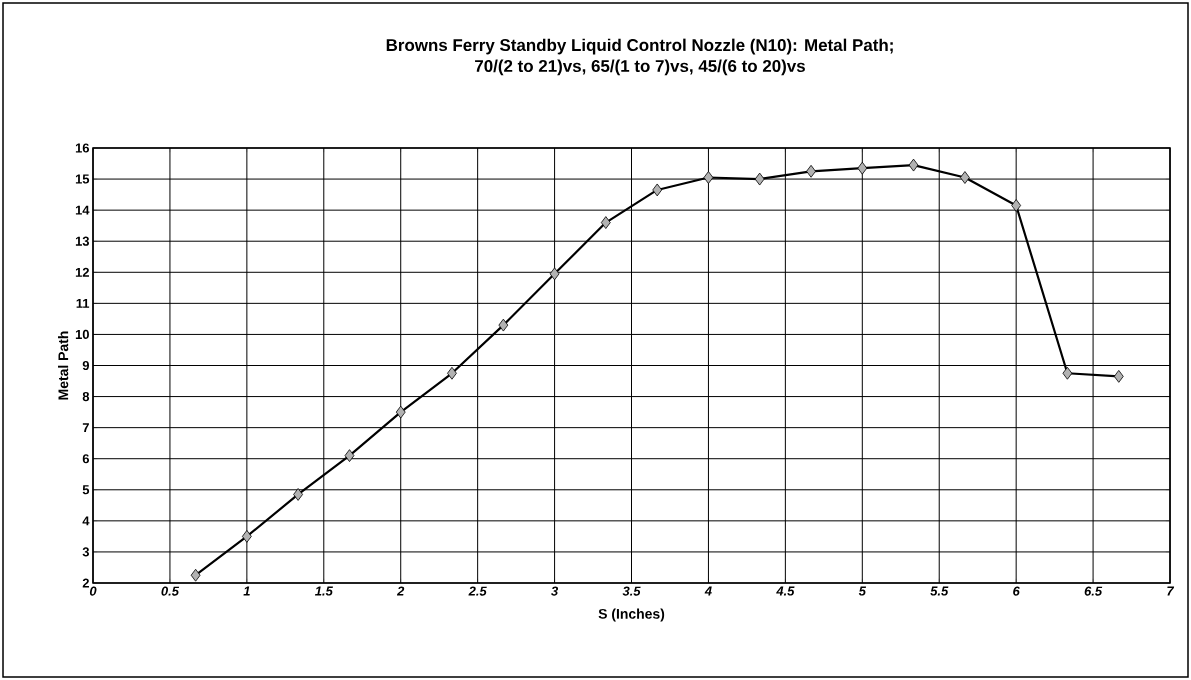 Image resolution: width=1191 pixels, height=680 pixels. What do you see at coordinates (400, 591) in the screenshot?
I see `x-tick-label: 2` at bounding box center [400, 591].